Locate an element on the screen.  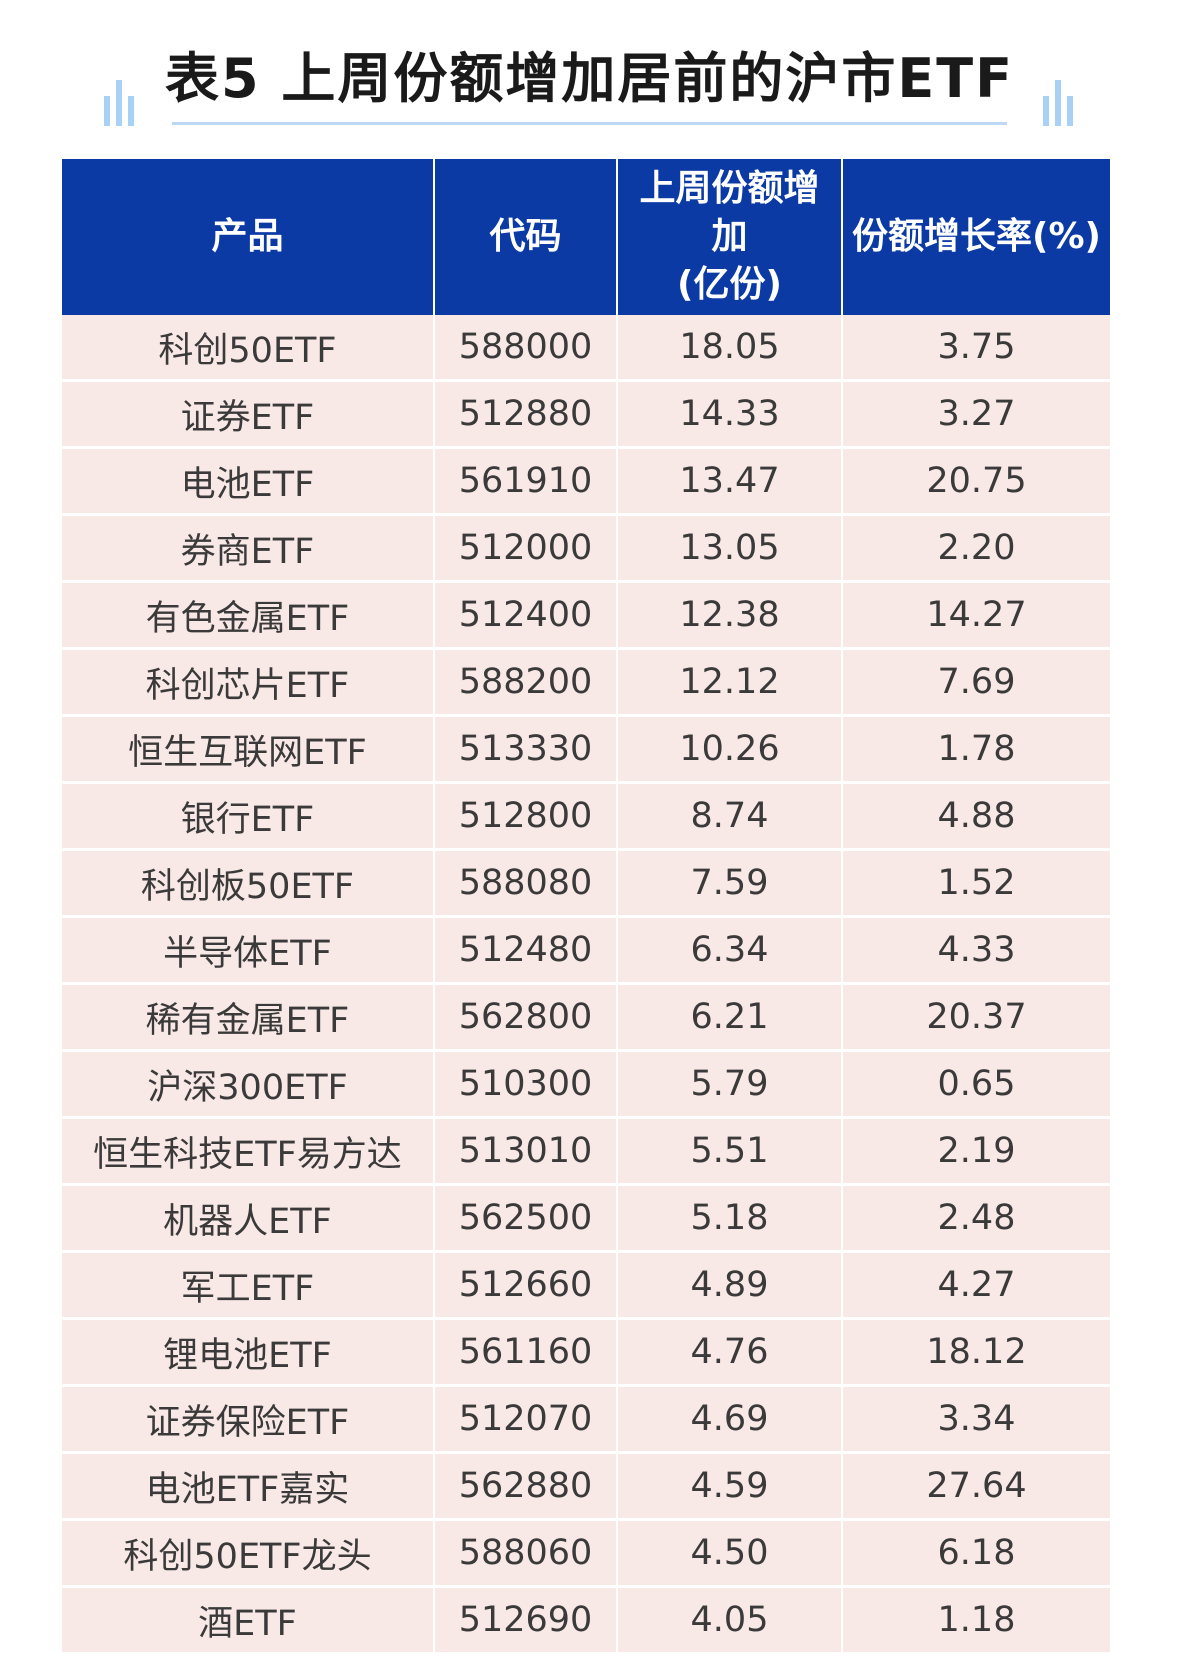
table-row: 恒生互联网ETF 513330 10.26 1.78 is located at coordinates (586, 749).